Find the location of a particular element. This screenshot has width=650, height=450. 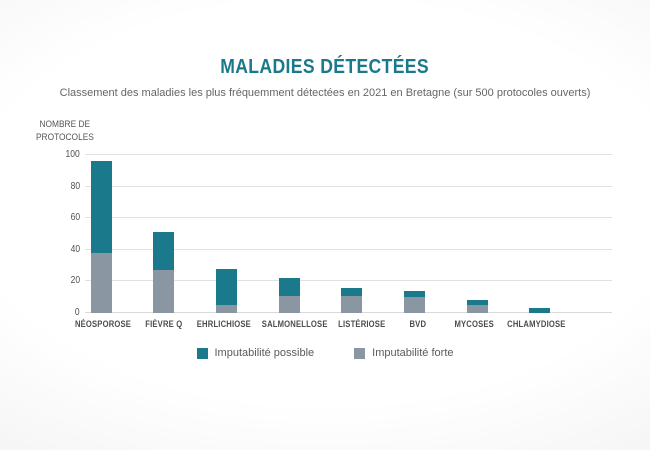

x-axis-label-text: MYCOSES is located at coordinates (474, 324).